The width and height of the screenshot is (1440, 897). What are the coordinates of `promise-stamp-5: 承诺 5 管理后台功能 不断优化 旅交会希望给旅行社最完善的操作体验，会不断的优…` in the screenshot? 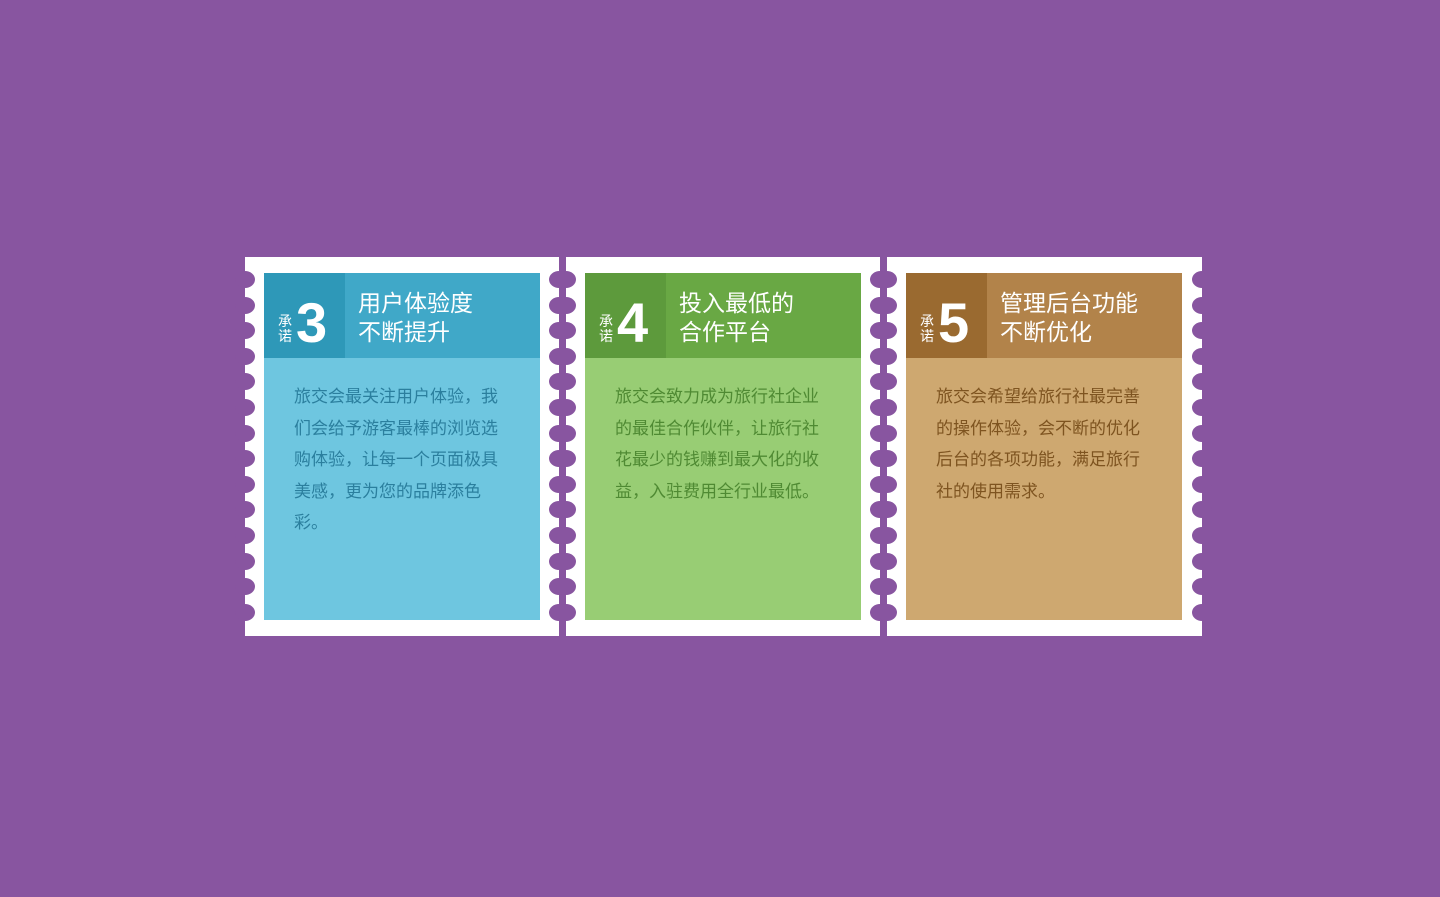 It's located at (1044, 446).